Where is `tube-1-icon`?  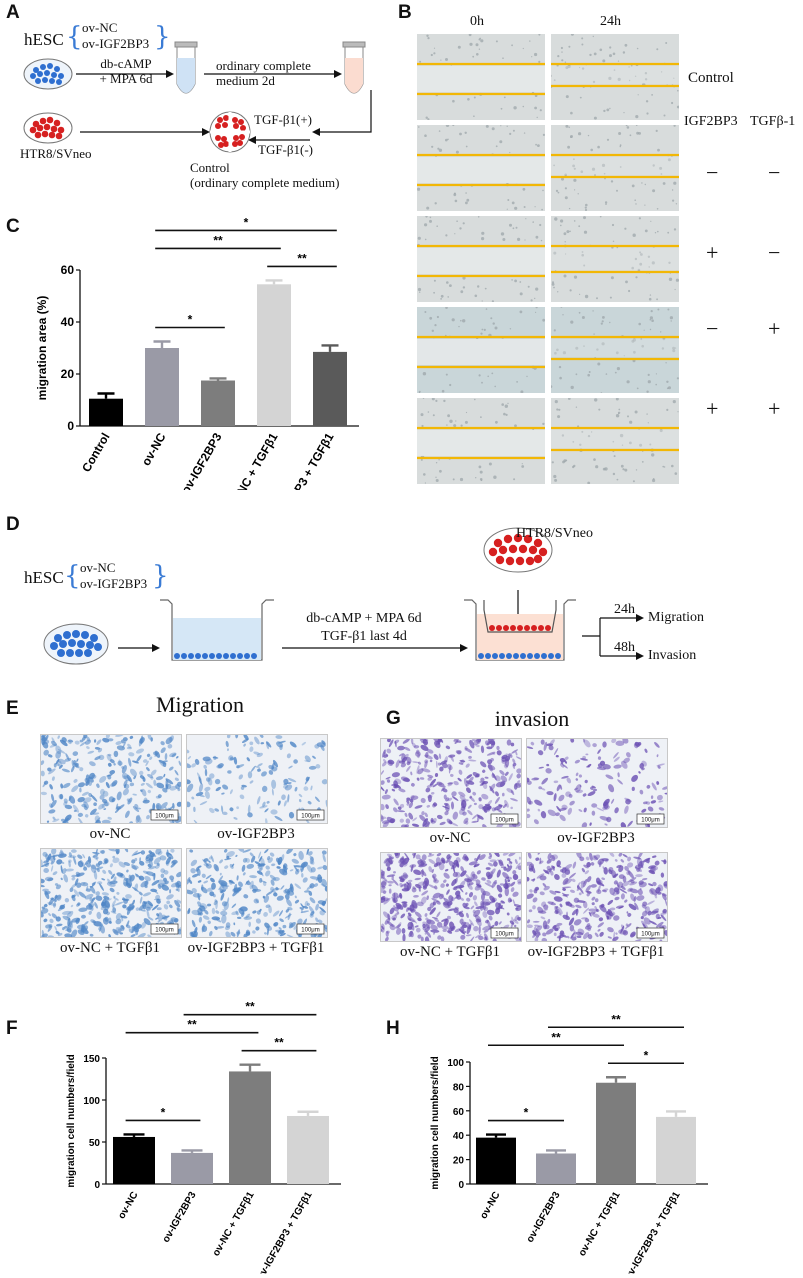
tube-1-icon is located at coordinates (186, 67).